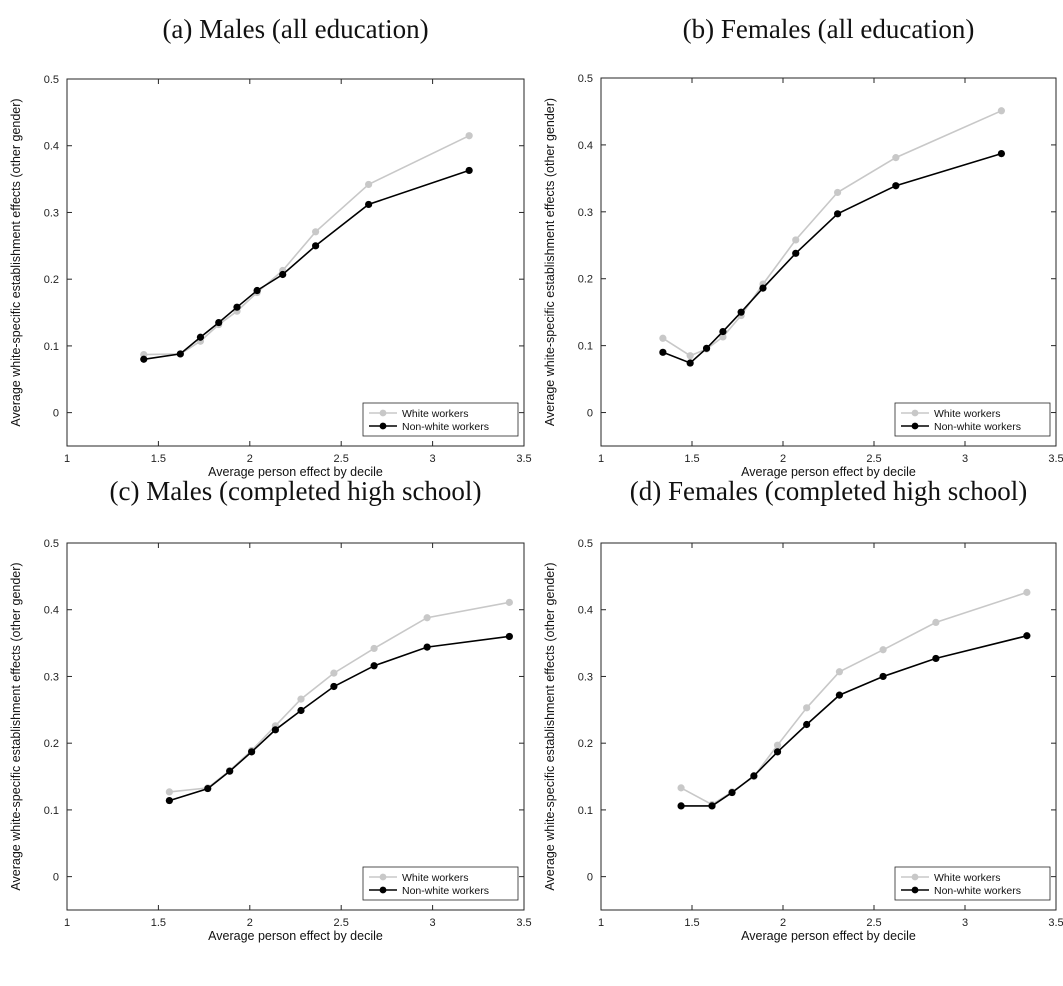 This screenshot has height=986, width=1063. Describe the element at coordinates (51, 147) in the screenshot. I see `y-tick-label: 0.4` at that location.